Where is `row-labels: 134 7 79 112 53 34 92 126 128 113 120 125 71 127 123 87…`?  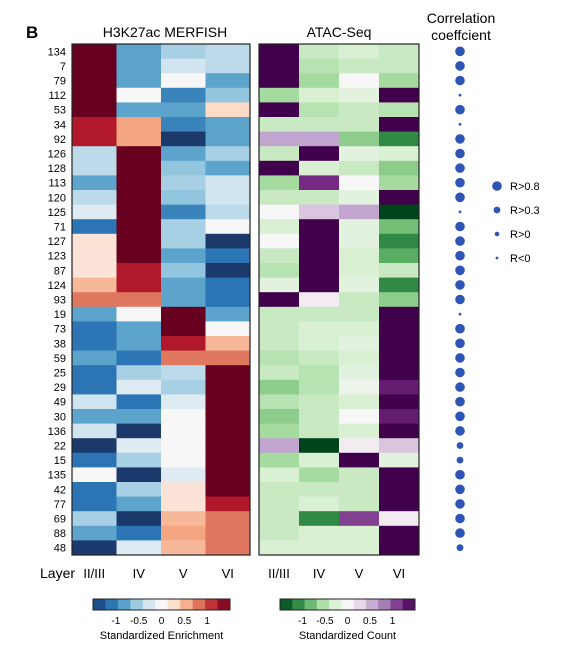 row-labels: 134 7 79 112 53 34 92 126 128 113 120 125 71 127 123 87… is located at coordinates (57, 300).